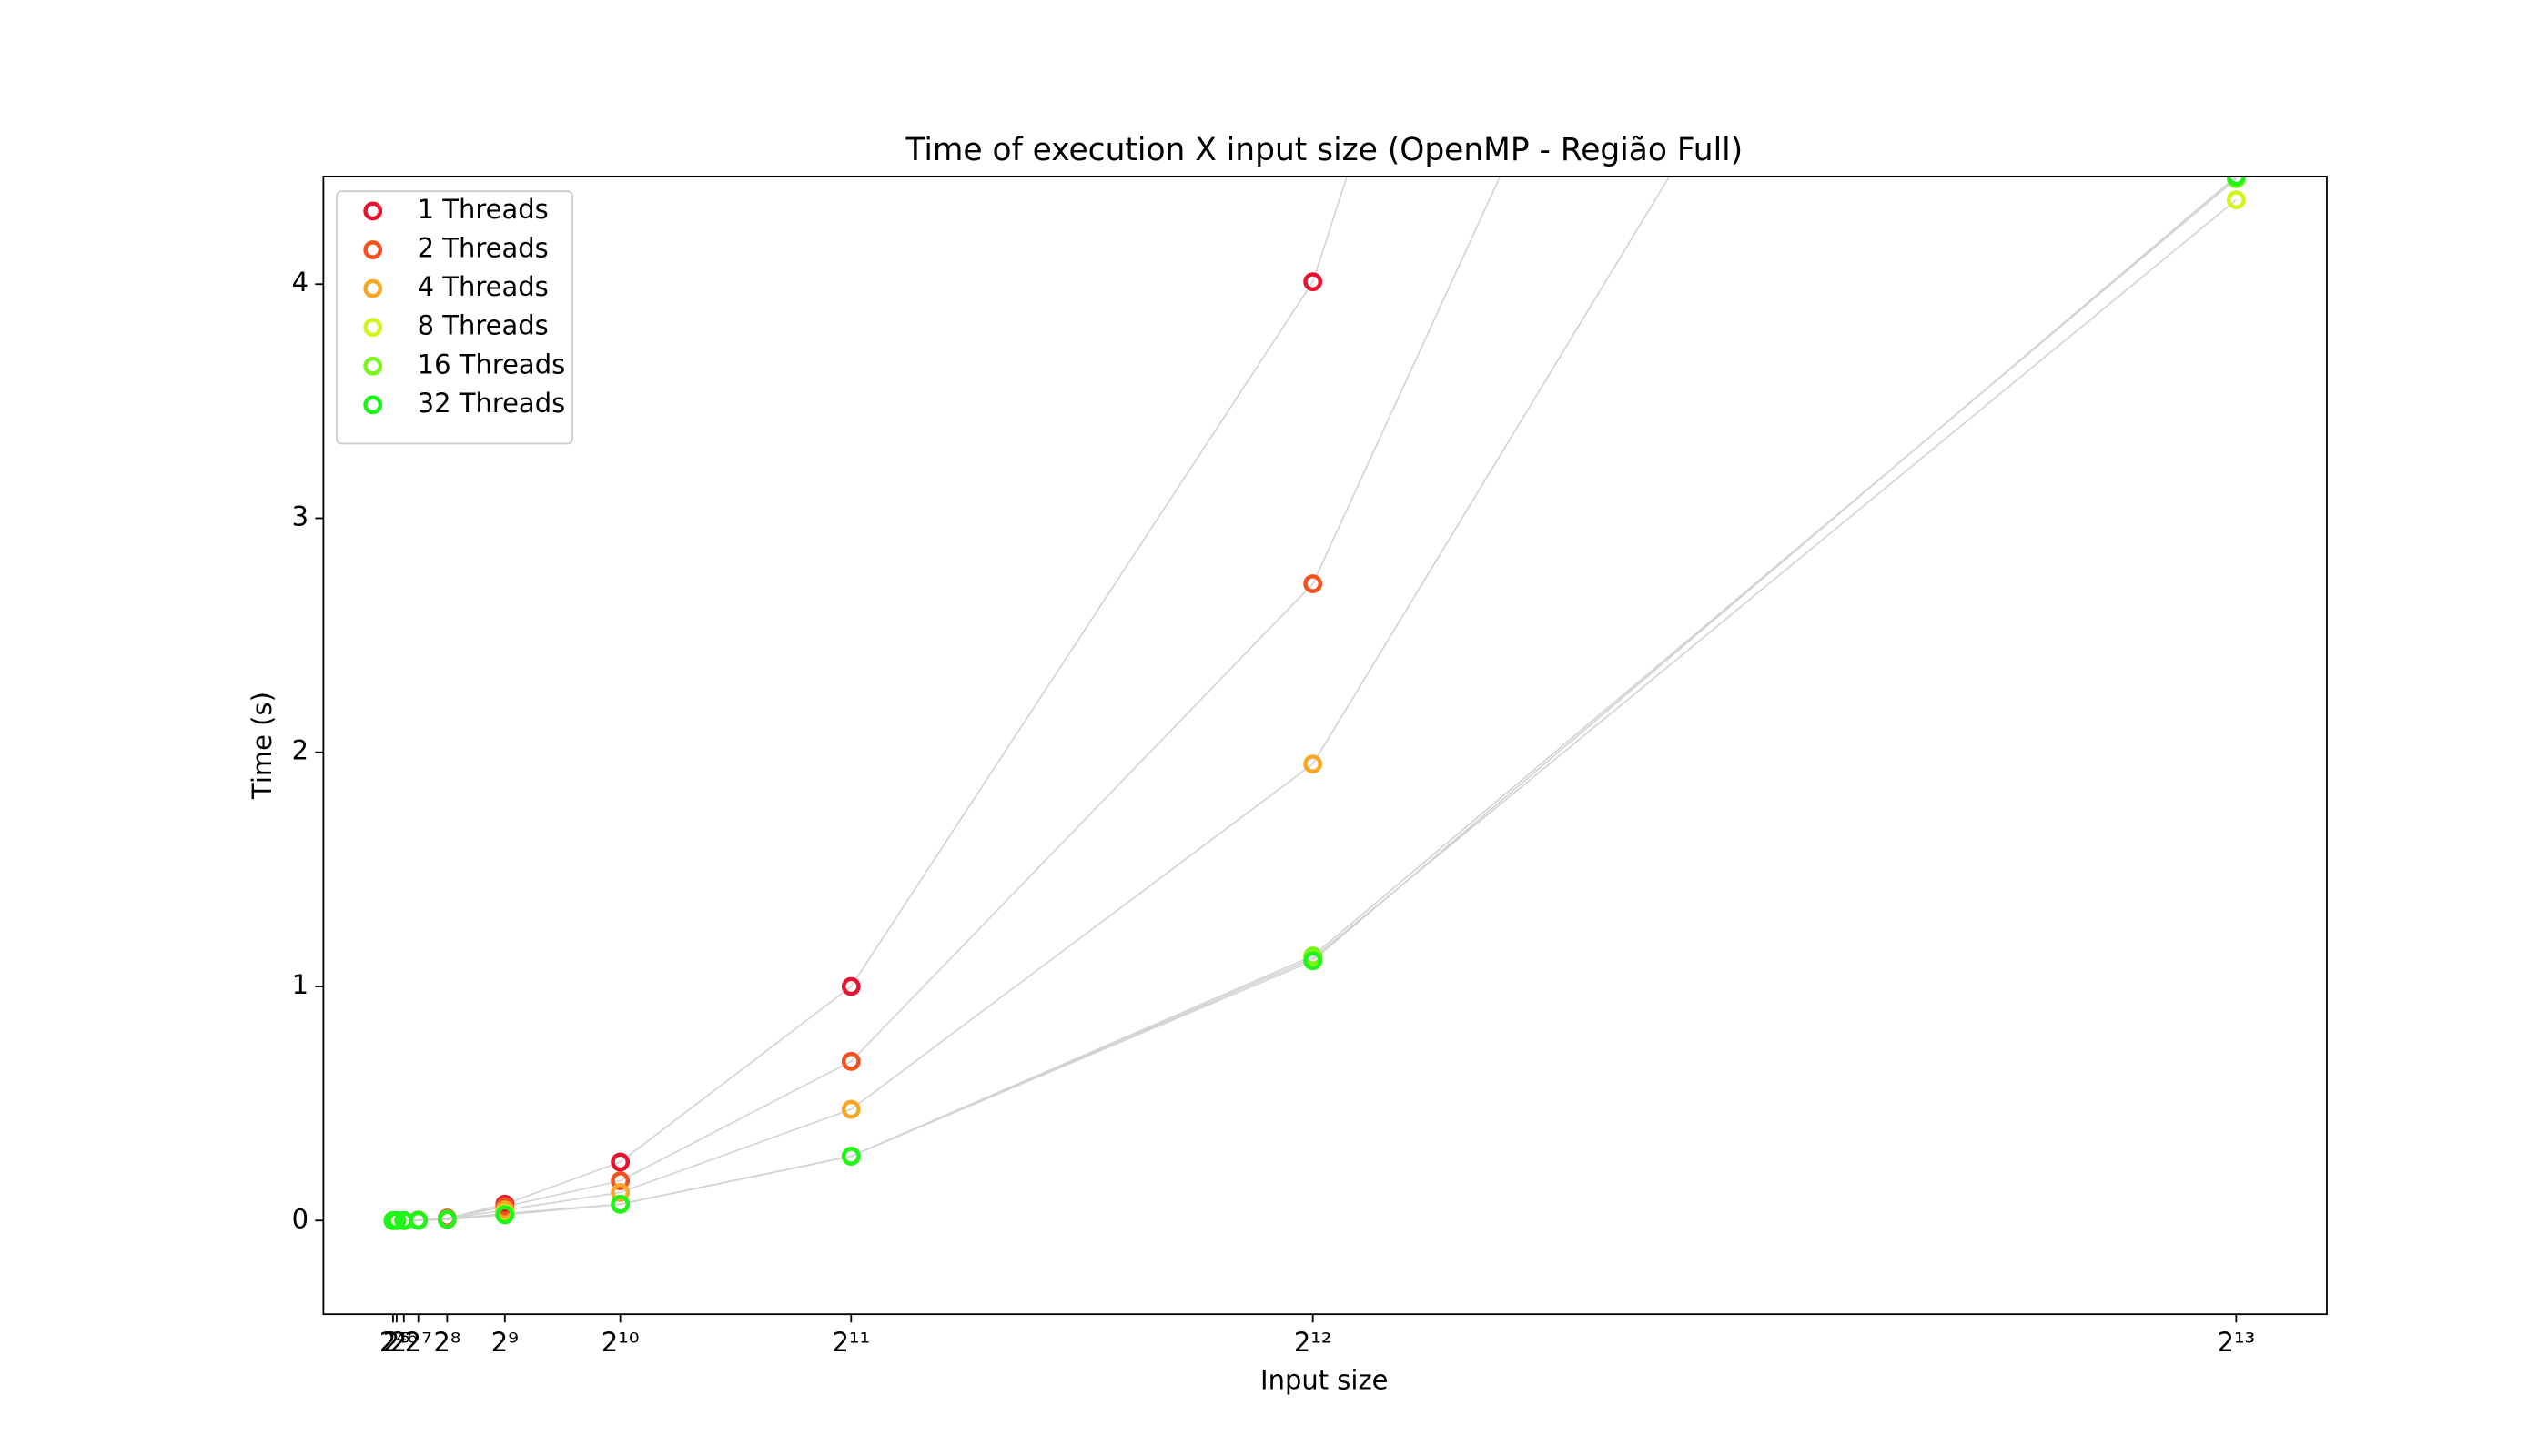  I want to click on y-tick-label: 1, so click(300, 985).